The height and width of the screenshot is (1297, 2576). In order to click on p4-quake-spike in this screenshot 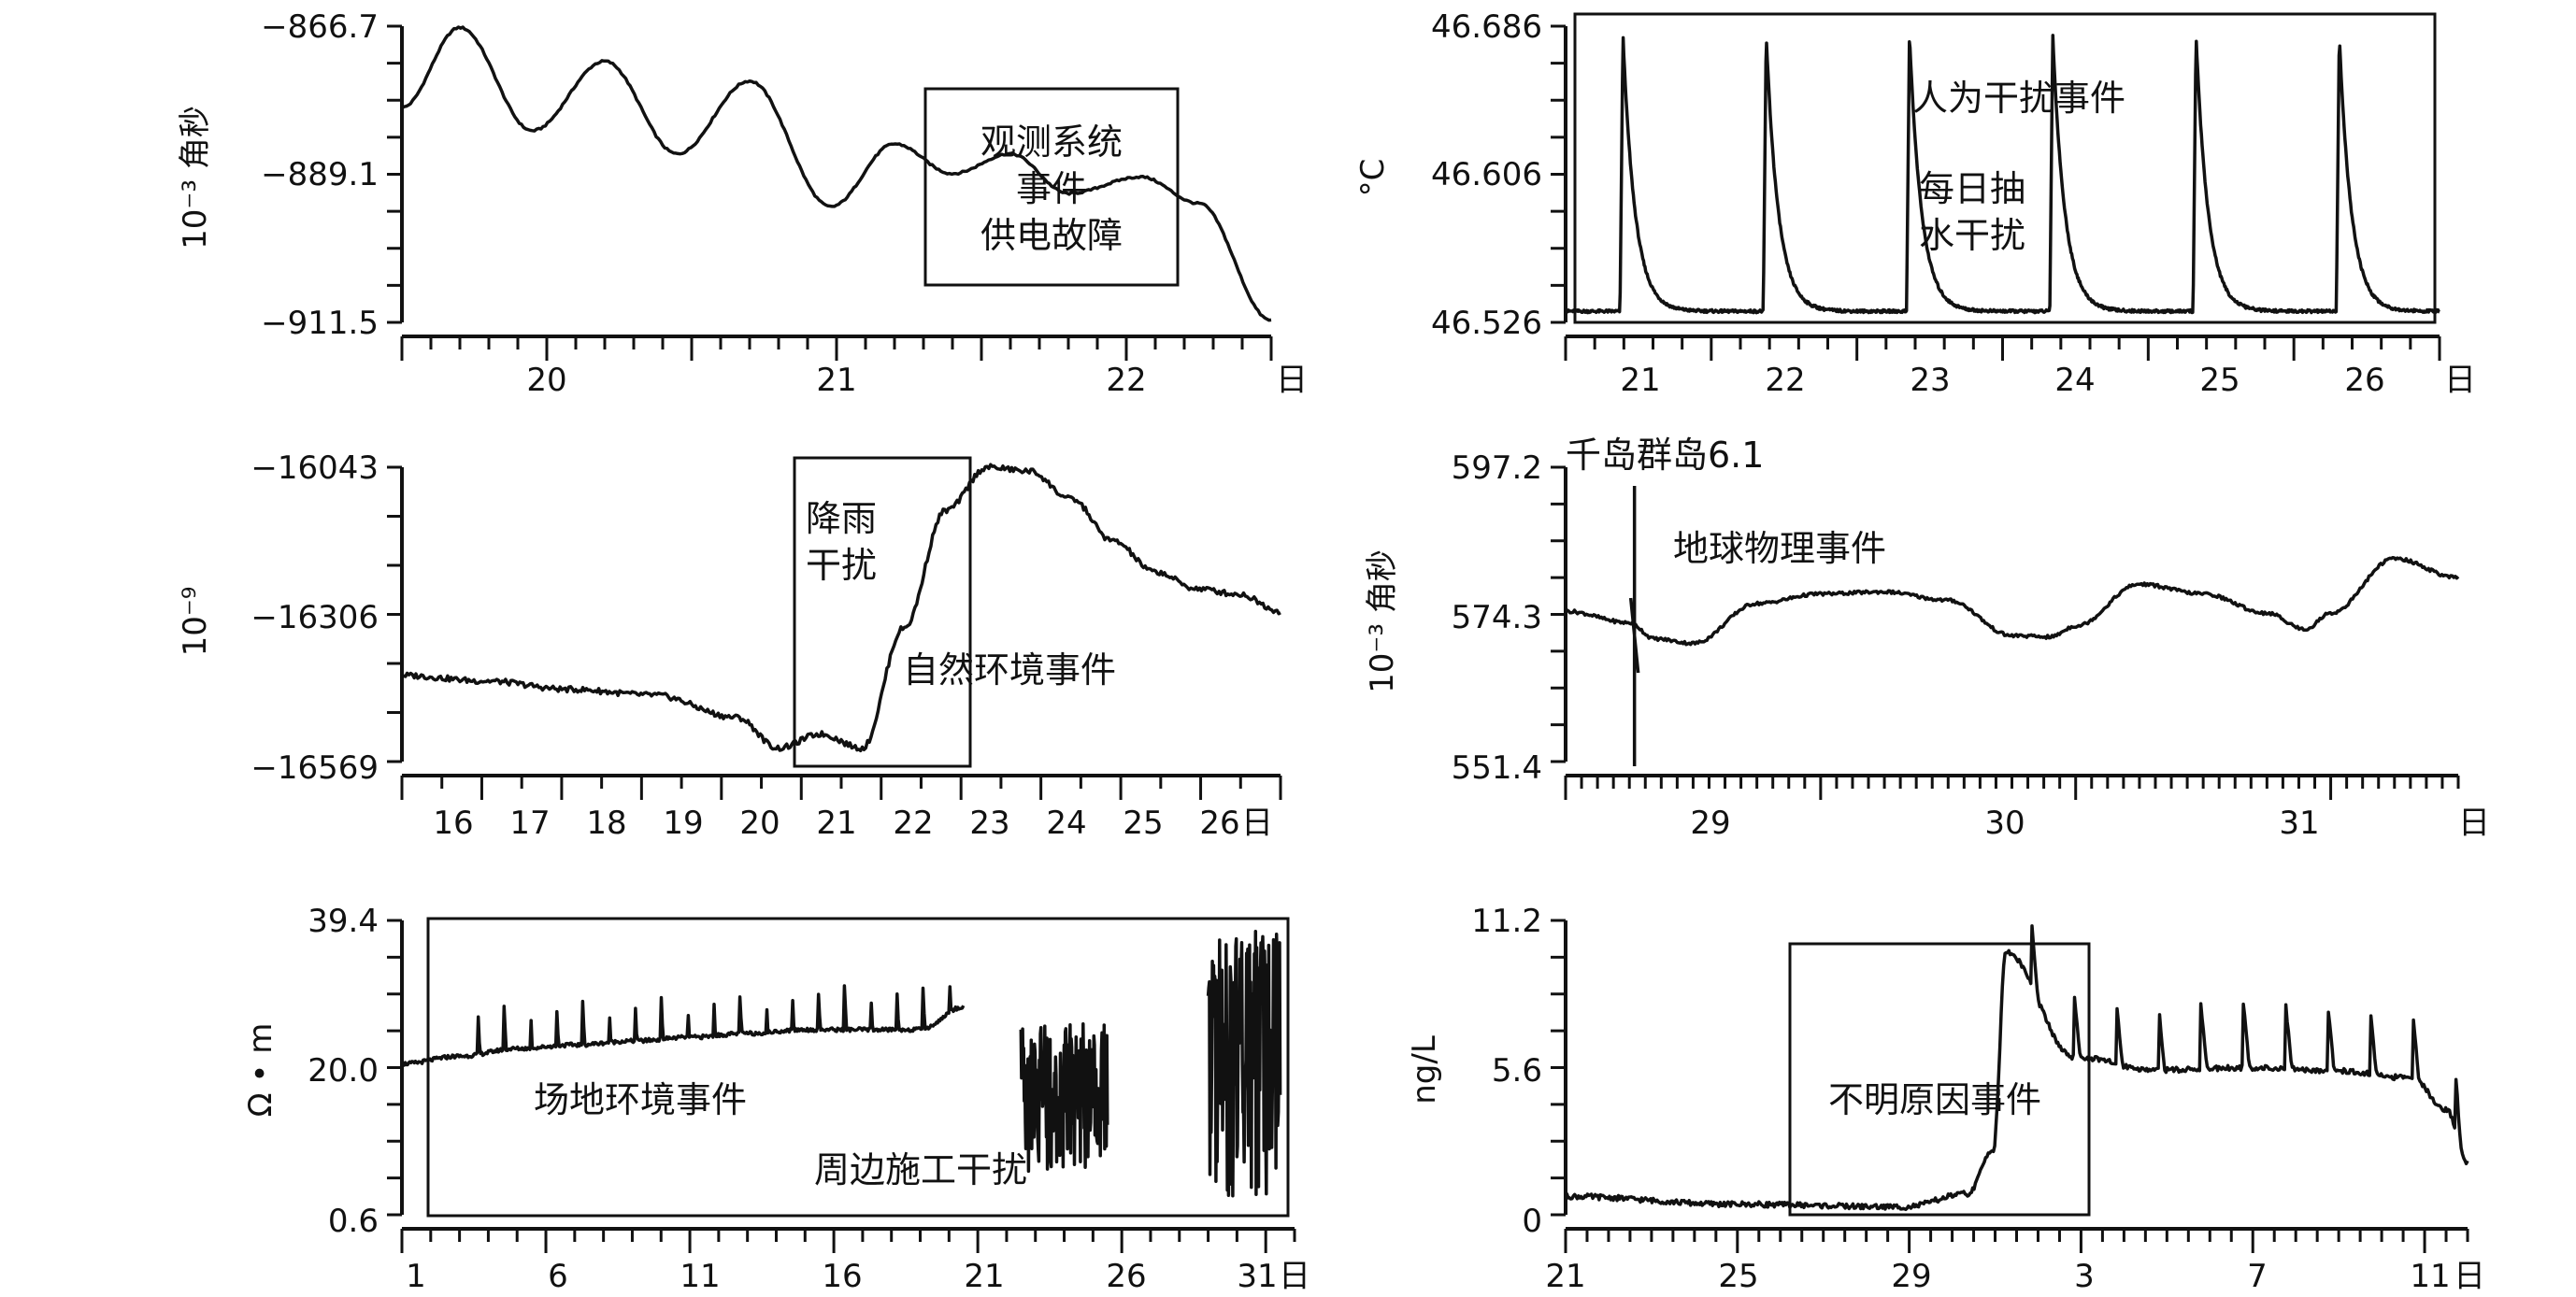, I will do `click(1634, 626)`.